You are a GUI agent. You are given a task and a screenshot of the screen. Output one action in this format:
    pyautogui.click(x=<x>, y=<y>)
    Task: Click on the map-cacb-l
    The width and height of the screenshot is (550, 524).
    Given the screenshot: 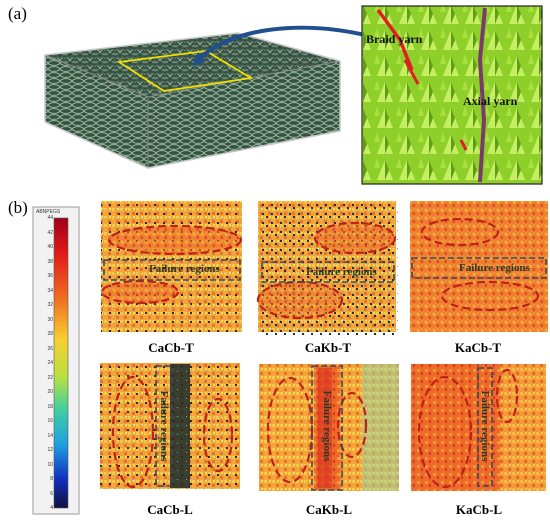 What is the action you would take?
    pyautogui.click(x=170, y=426)
    